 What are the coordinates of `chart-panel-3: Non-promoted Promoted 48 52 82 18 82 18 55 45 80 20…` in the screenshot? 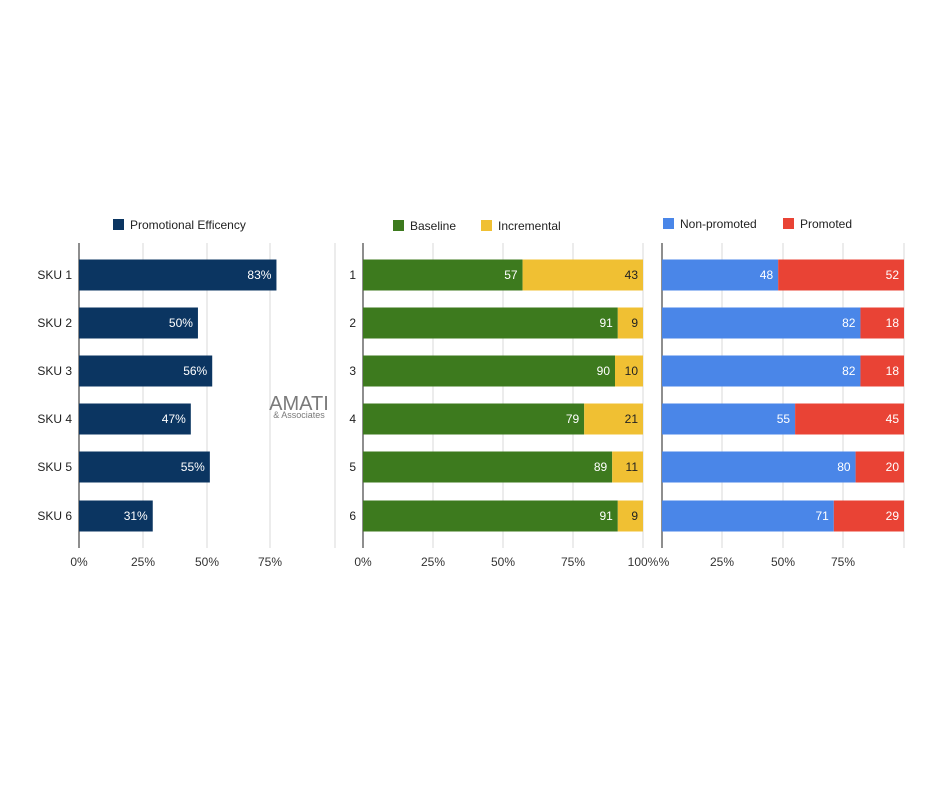 It's located at (782, 393).